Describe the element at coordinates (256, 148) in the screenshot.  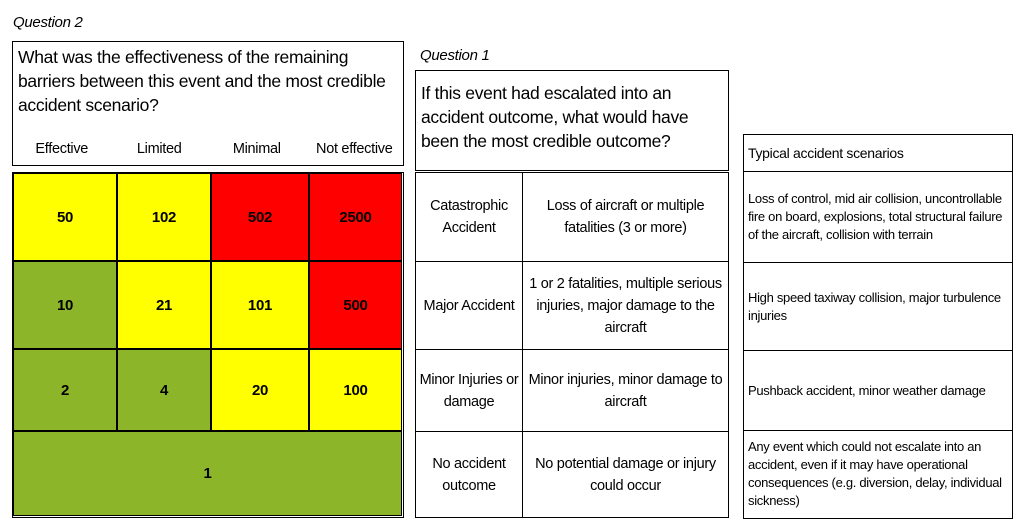
I see `column-header-minimal: Minimal` at that location.